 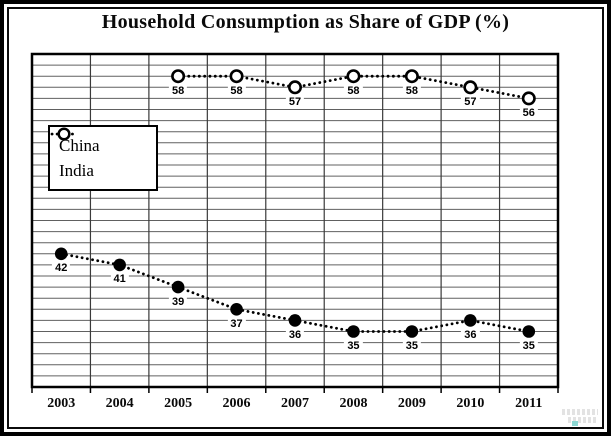 I want to click on legend-label-china: China, so click(x=79, y=145).